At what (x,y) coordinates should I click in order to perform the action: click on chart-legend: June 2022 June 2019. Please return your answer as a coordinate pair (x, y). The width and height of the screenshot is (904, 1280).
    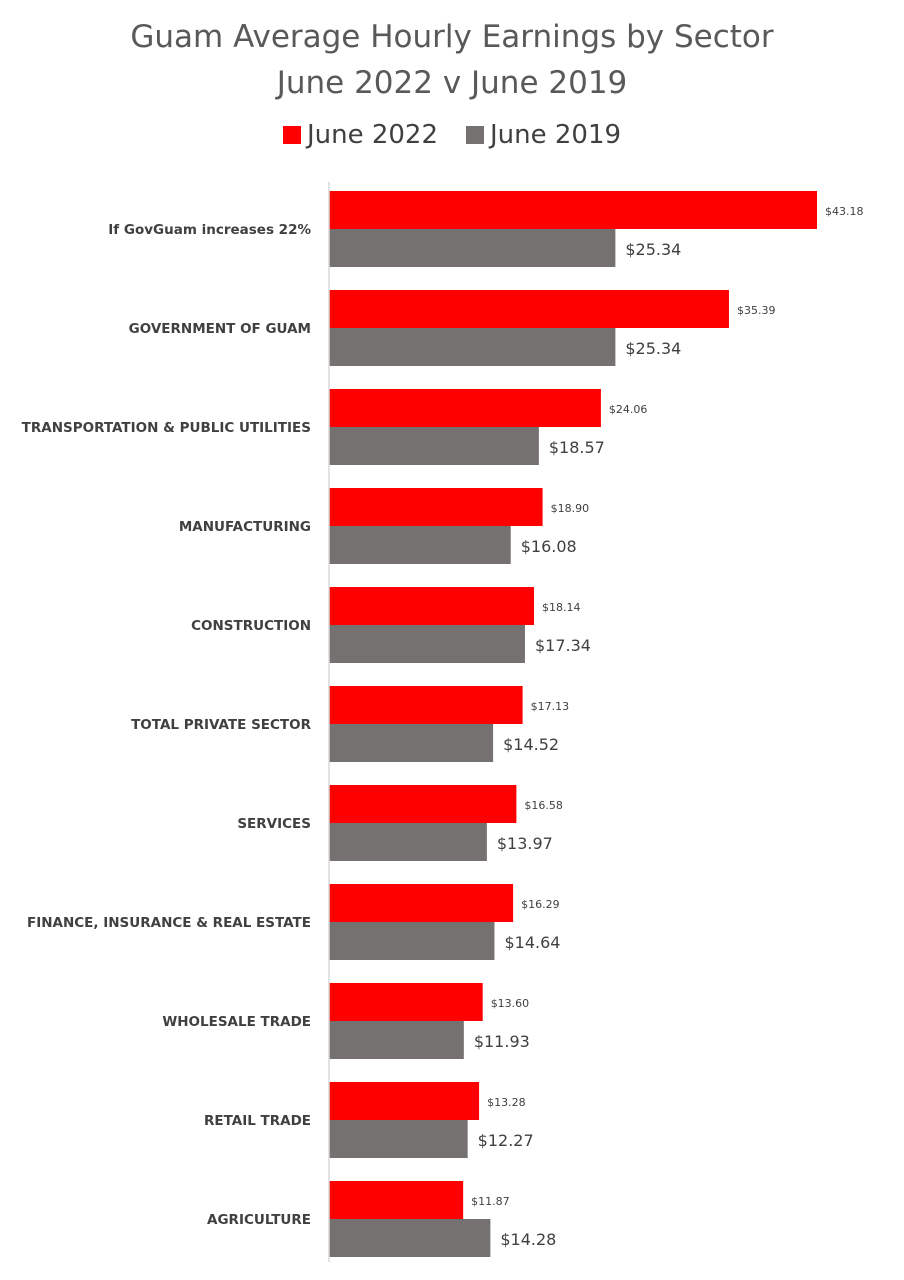
    Looking at the image, I should click on (452, 135).